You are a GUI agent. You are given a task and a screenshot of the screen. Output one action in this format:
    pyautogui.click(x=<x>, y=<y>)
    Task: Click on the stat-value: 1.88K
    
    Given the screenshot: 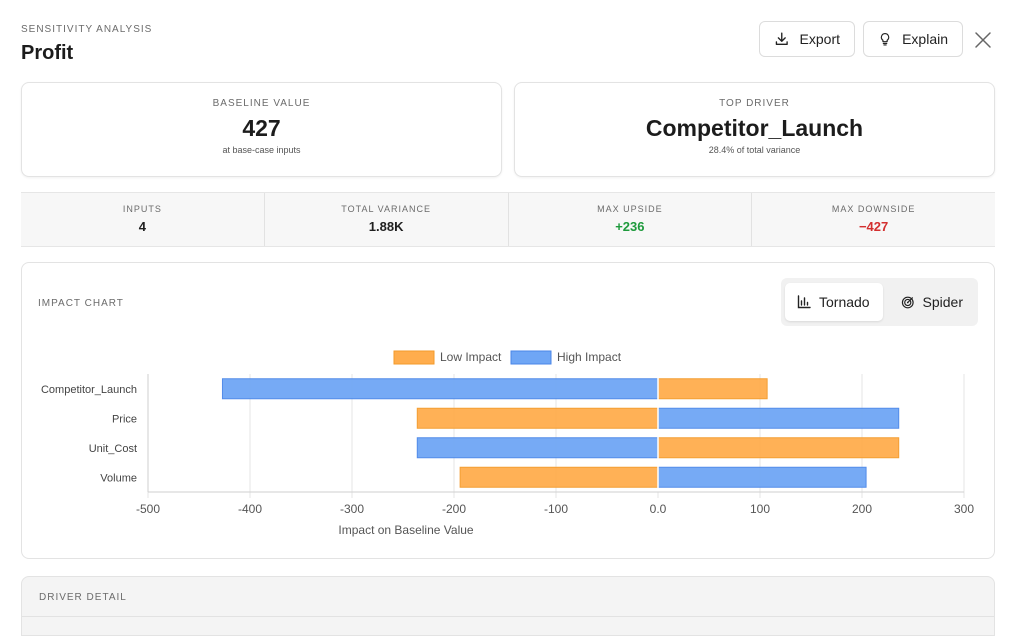 What is the action you would take?
    pyautogui.click(x=386, y=226)
    